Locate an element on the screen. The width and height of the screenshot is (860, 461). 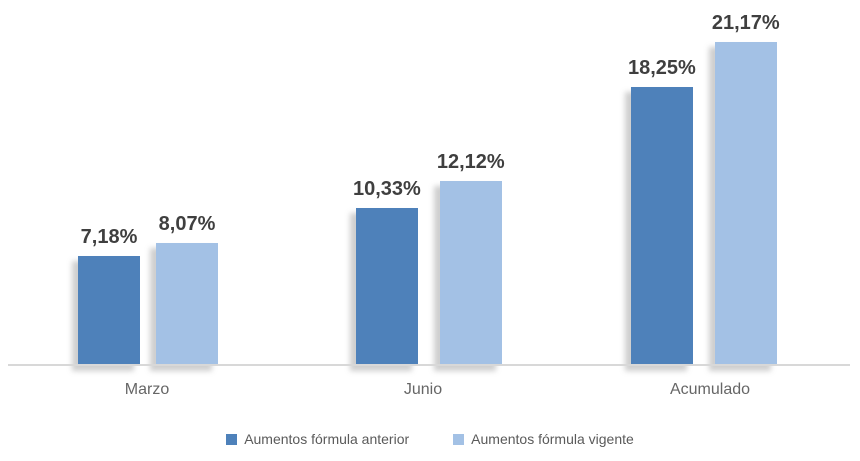
bar-column: 10,33% is located at coordinates (387, 272).